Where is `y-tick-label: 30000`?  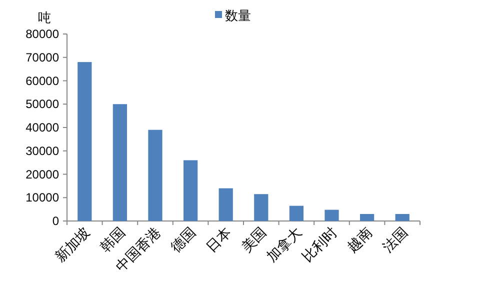
y-tick-label: 30000 is located at coordinates (43, 151).